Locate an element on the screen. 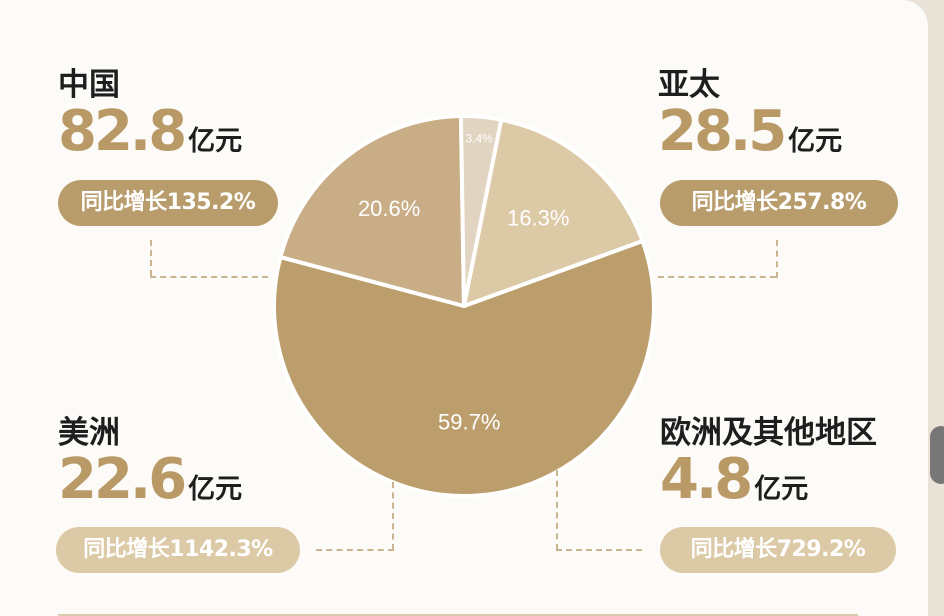 The image size is (944, 616). growth-badge-china: 同比增长135.2% is located at coordinates (168, 203).